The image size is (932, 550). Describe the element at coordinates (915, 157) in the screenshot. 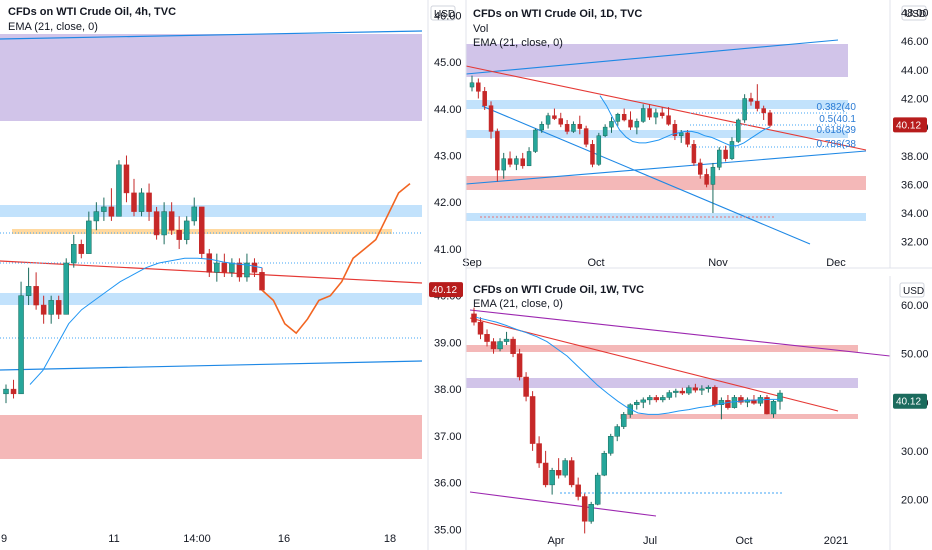

I see `price-tick: 38.00` at that location.